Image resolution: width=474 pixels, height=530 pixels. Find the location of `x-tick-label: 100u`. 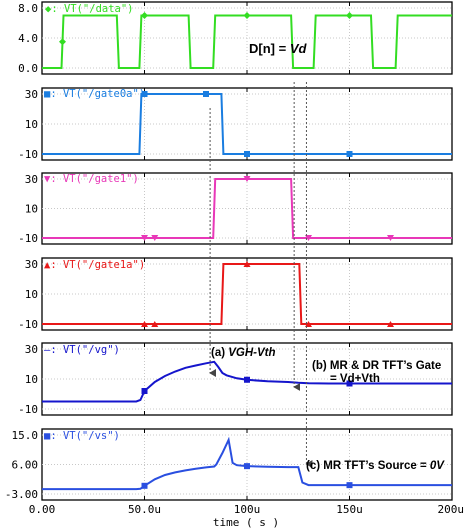

x-tick-label: 100u is located at coordinates (247, 509).